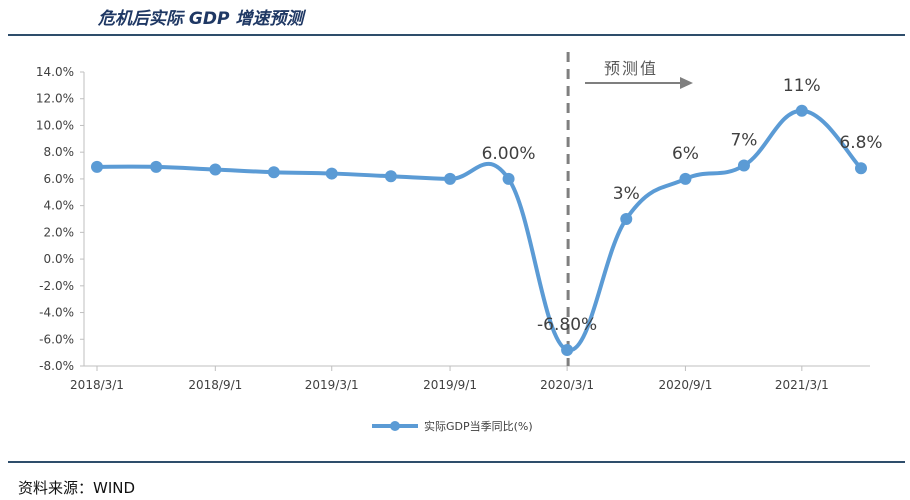 This screenshot has height=500, width=910. I want to click on data-label: 6.8%, so click(860, 143).